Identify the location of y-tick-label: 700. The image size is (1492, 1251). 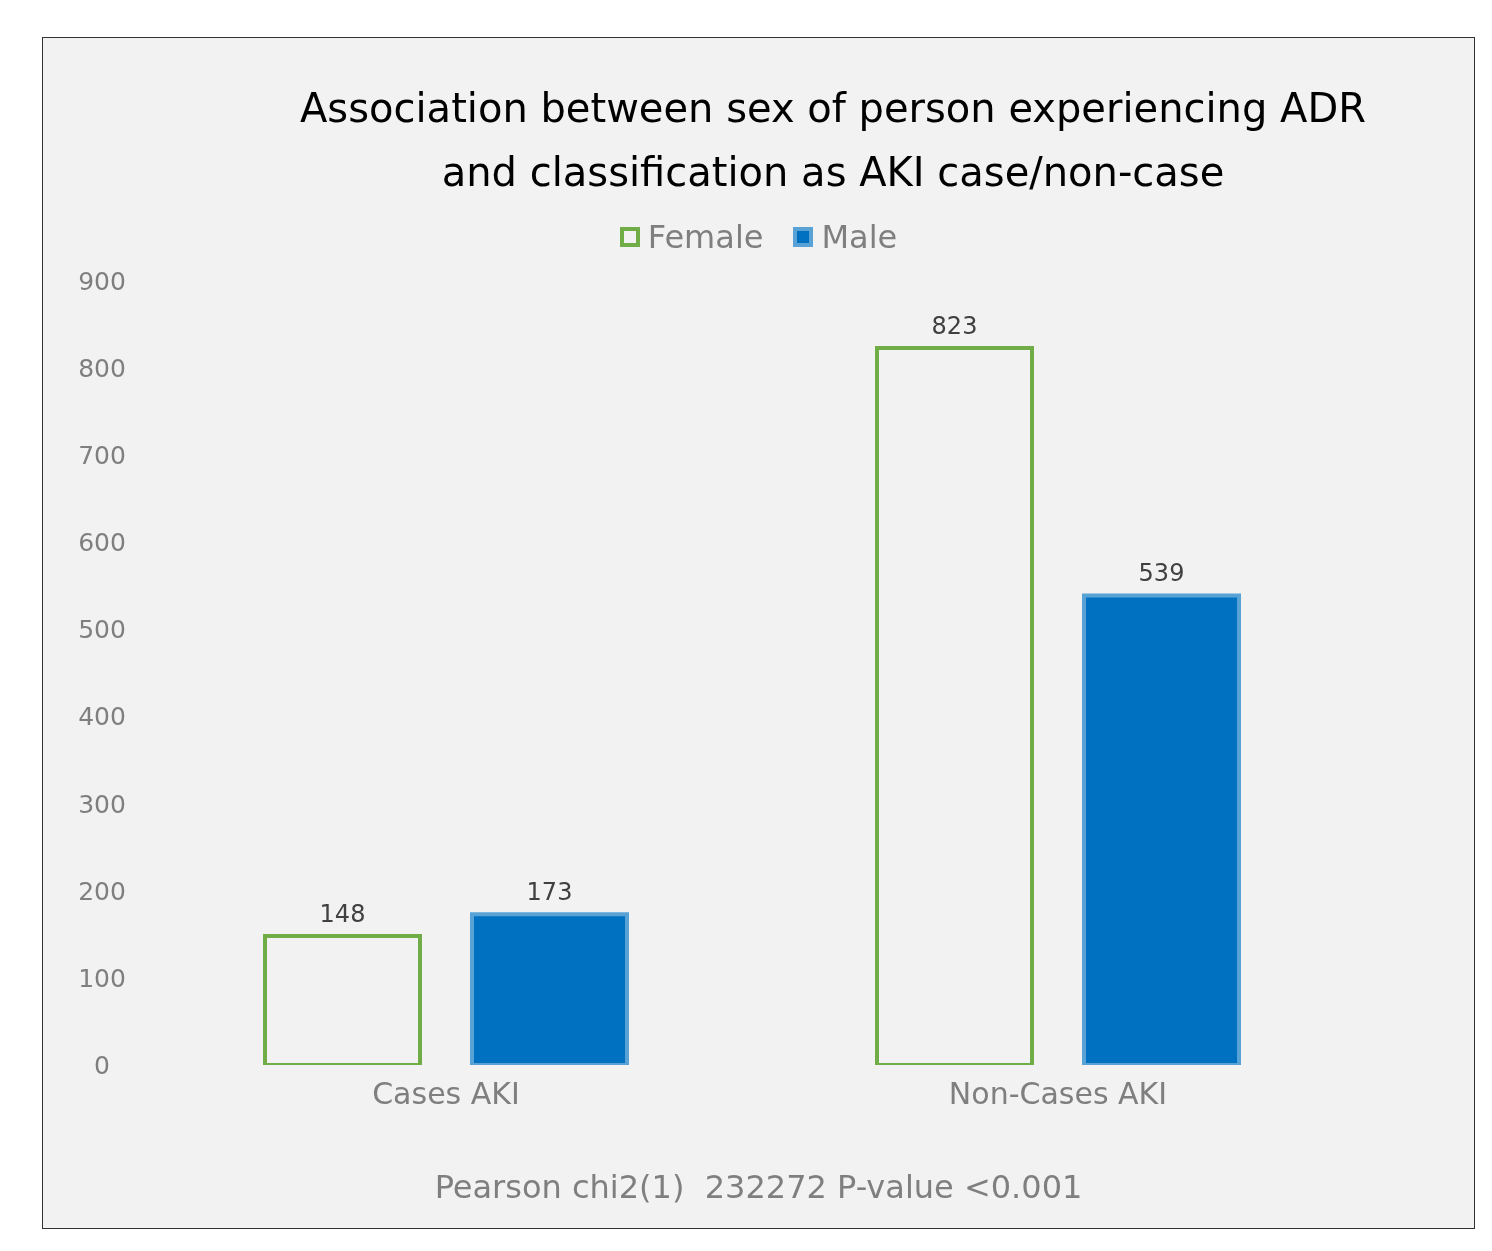
(102, 456).